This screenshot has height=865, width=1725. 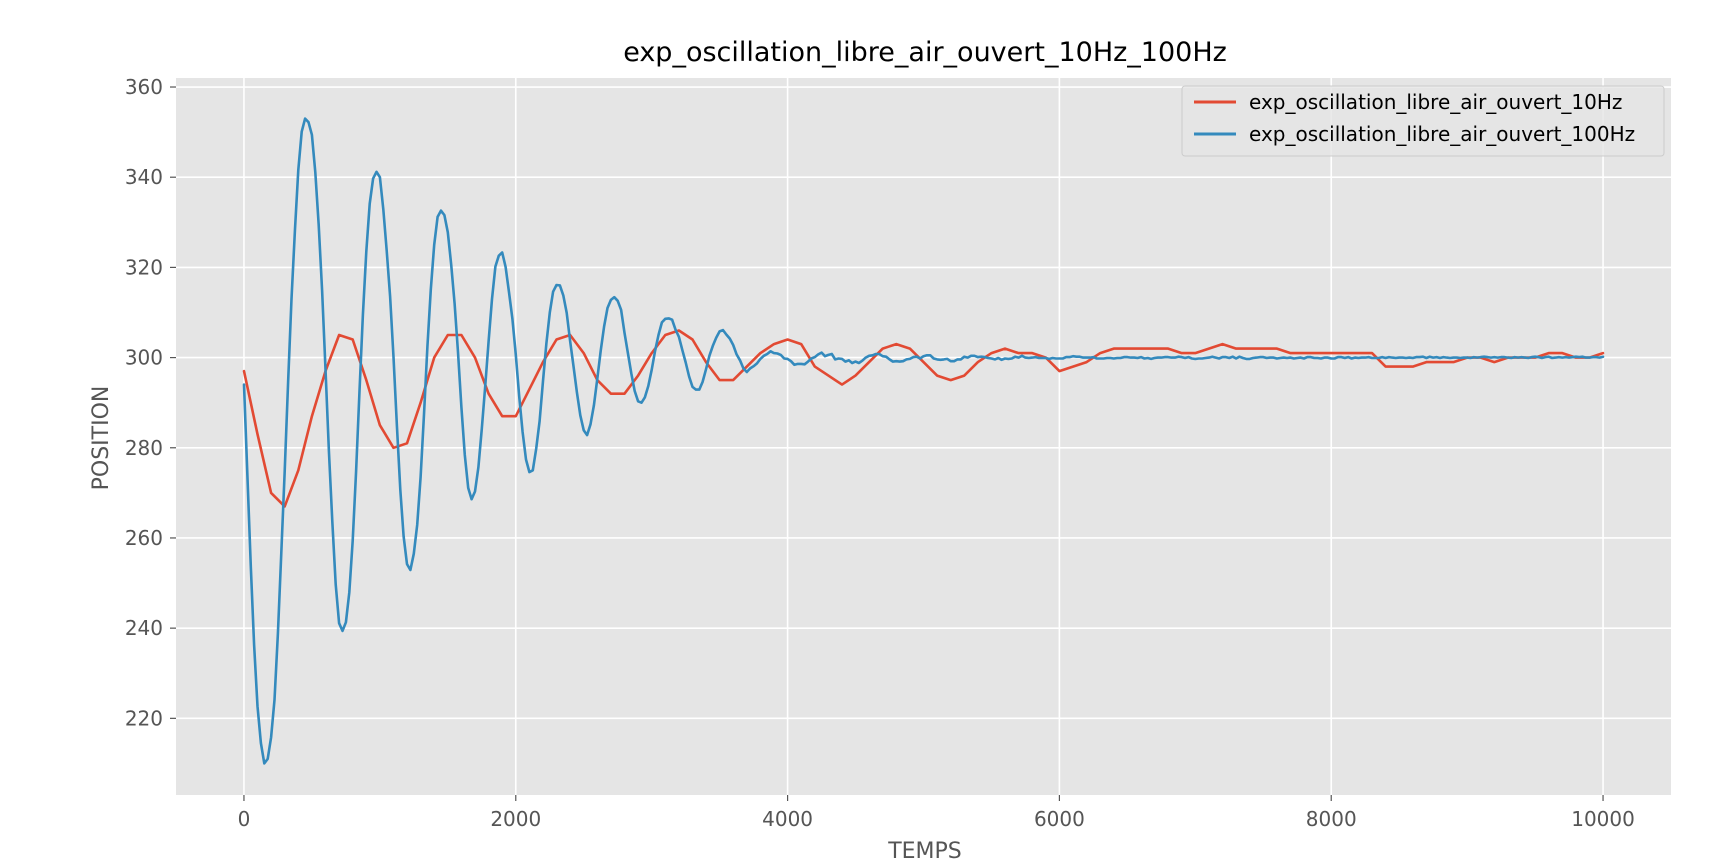 What do you see at coordinates (1435, 102) in the screenshot?
I see `legend-label-10hz: exp_oscillation_libre_air_ouvert_10Hz` at bounding box center [1435, 102].